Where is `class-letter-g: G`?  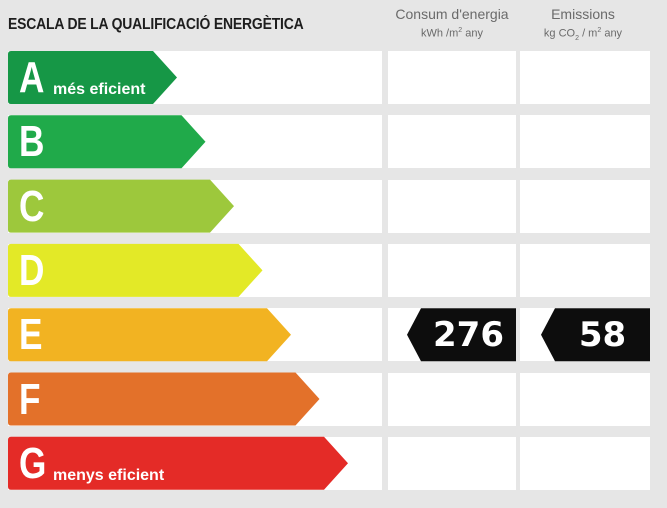
class-letter-g: G is located at coordinates (33, 463).